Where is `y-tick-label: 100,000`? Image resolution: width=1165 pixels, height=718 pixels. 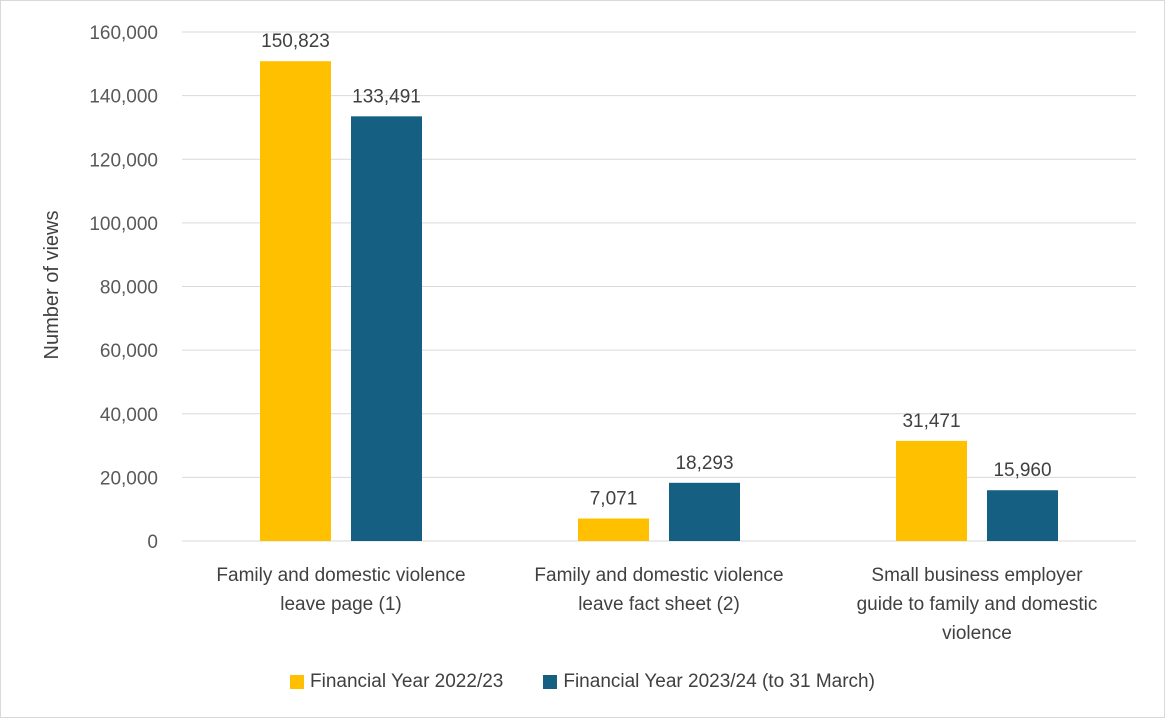 y-tick-label: 100,000 is located at coordinates (123, 224).